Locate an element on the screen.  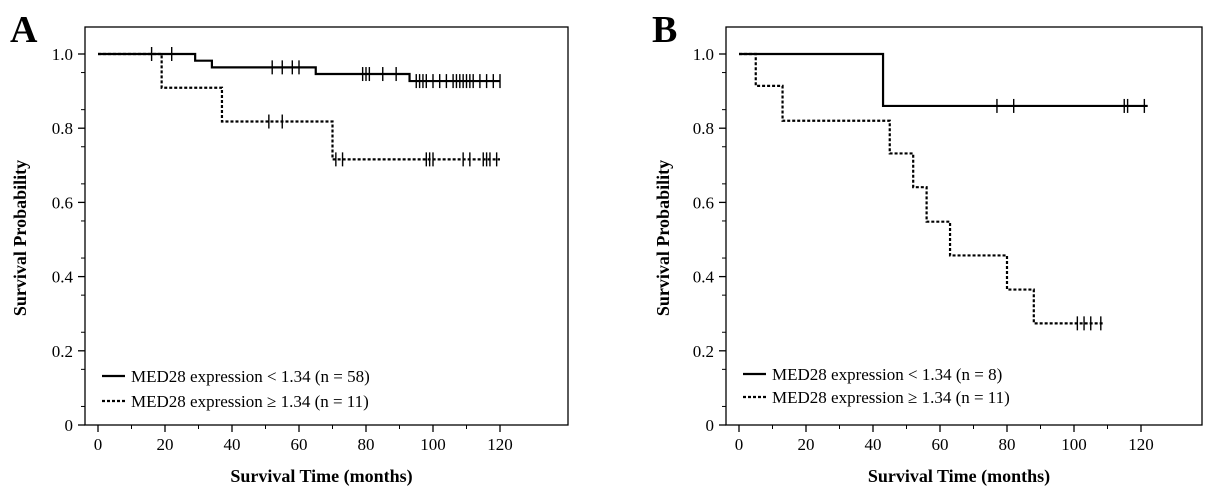
panel-letter: B is located at coordinates (664, 30).